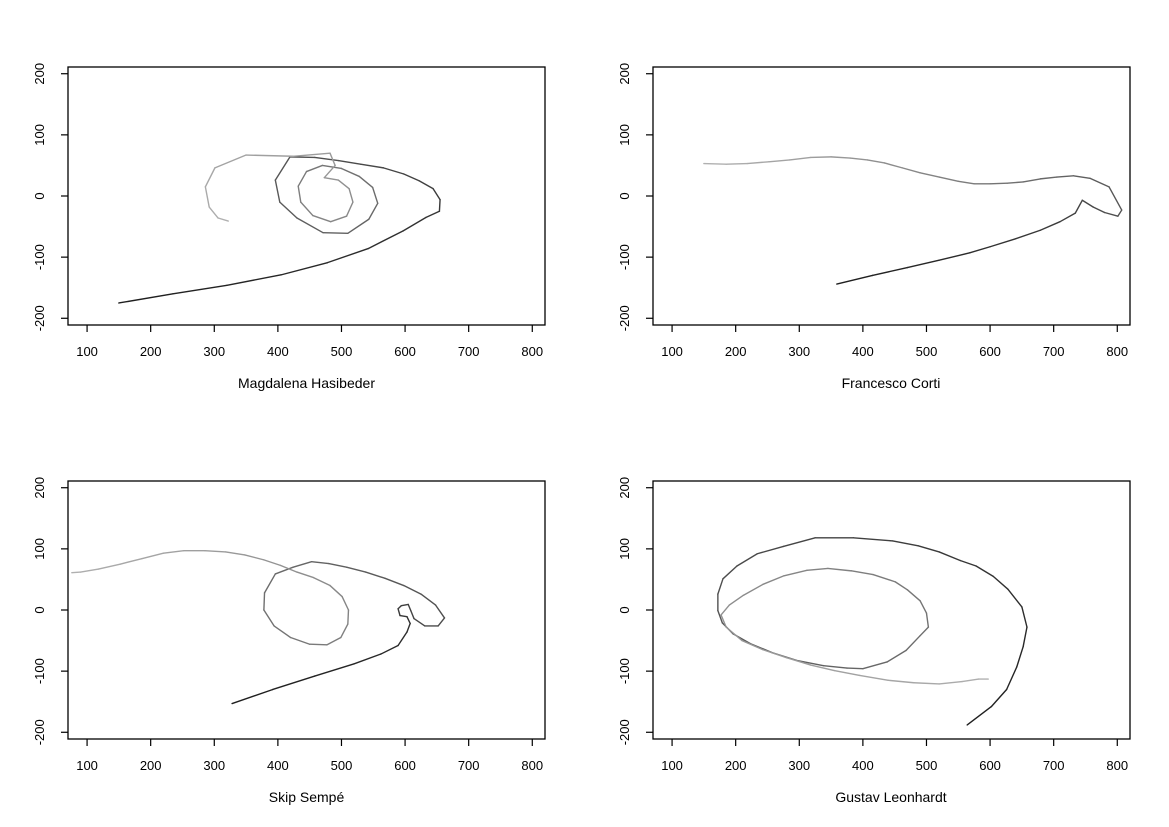 The height and width of the screenshot is (827, 1169). I want to click on x-tick-label: 100, so click(87, 351).